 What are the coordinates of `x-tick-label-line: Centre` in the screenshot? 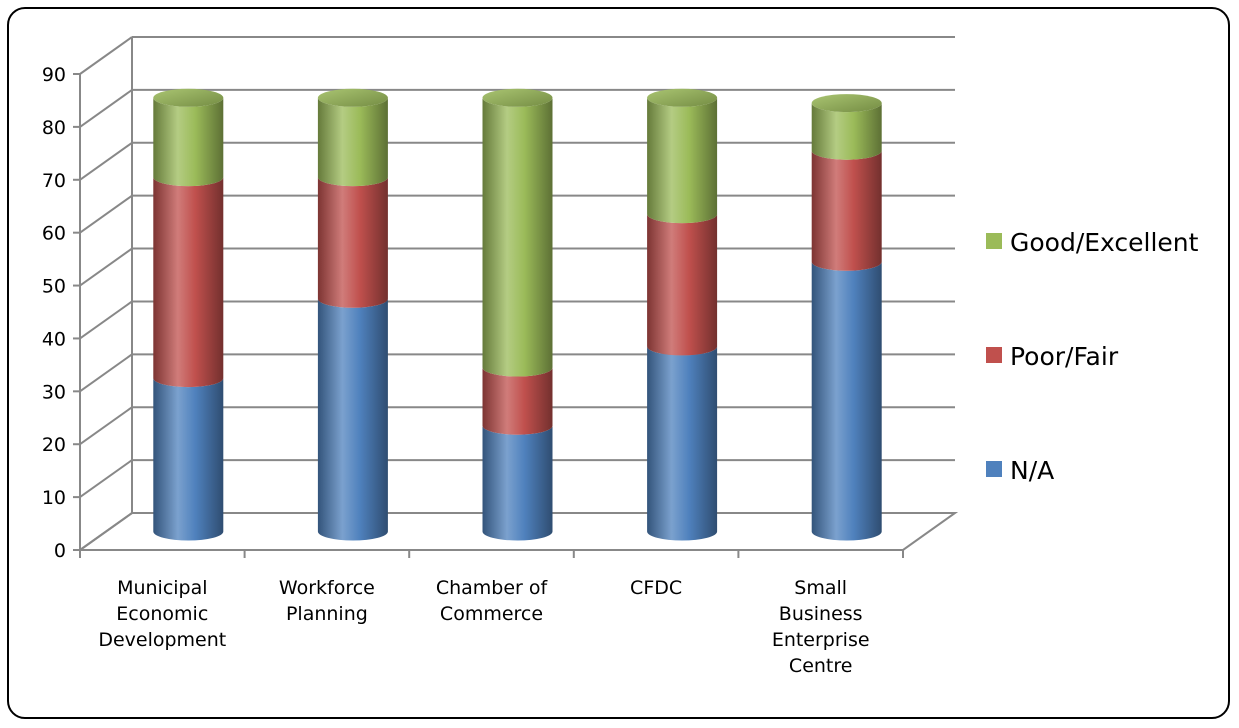 It's located at (821, 666).